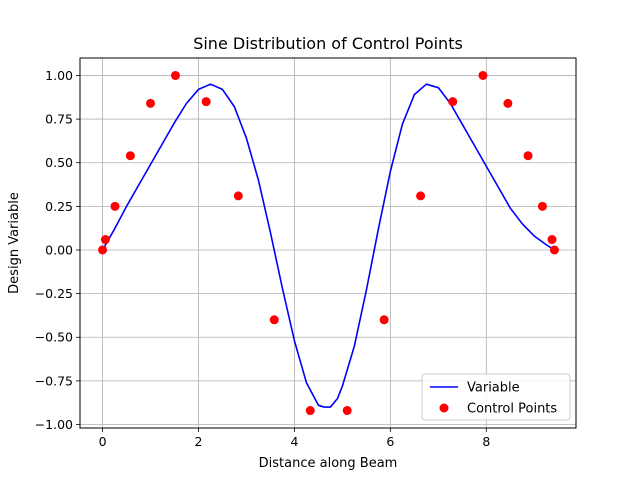 The image size is (640, 480). I want to click on y-tick-label: 0.50, so click(59, 162).